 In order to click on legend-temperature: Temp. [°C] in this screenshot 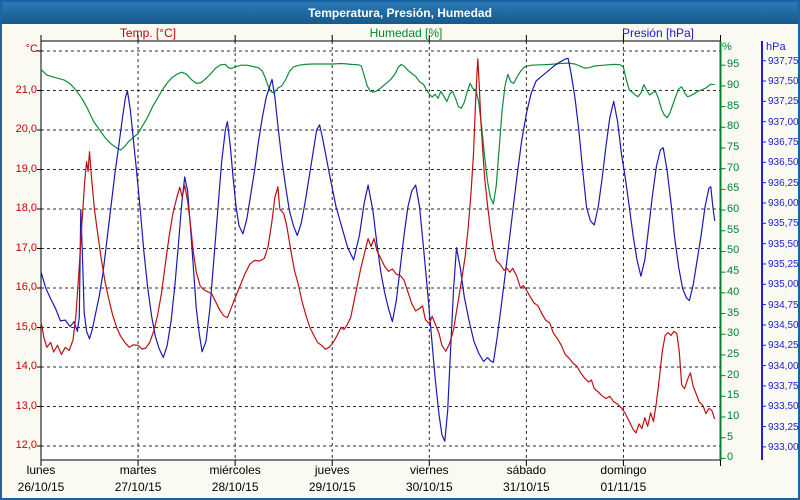, I will do `click(148, 33)`.